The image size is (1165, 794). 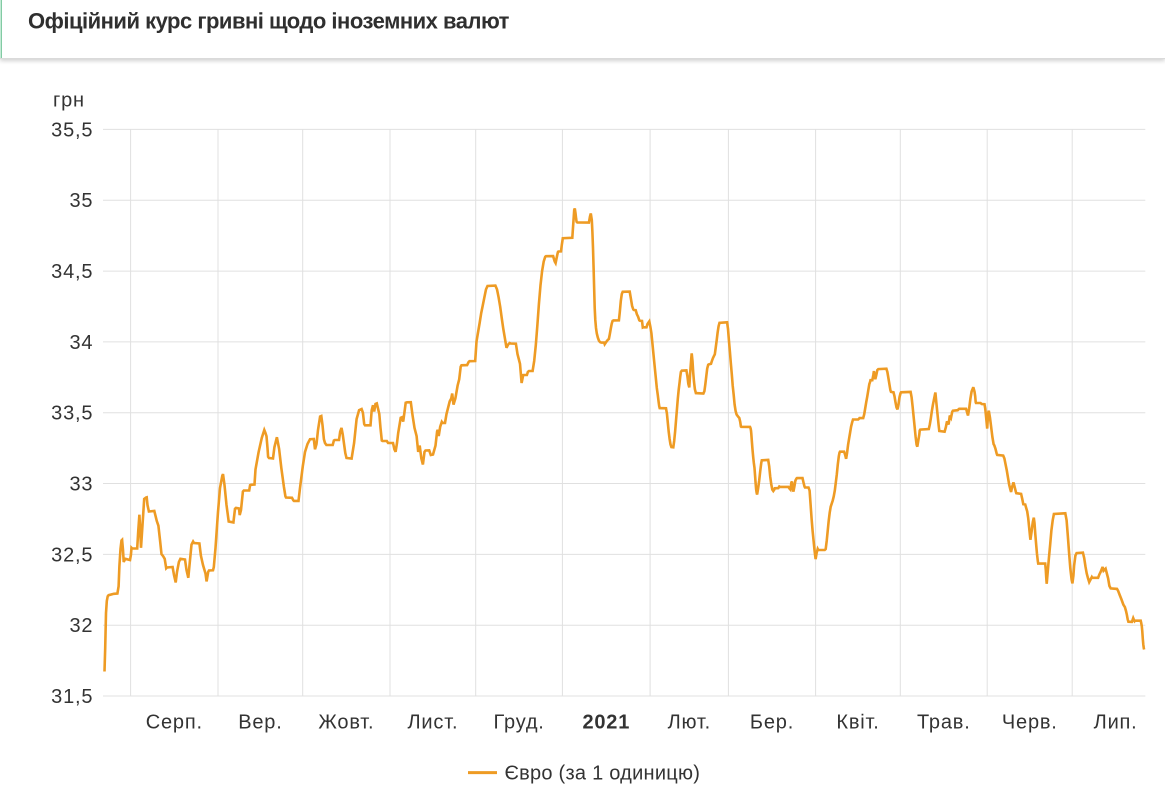 What do you see at coordinates (174, 723) in the screenshot?
I see `svg-text: Серп.` at bounding box center [174, 723].